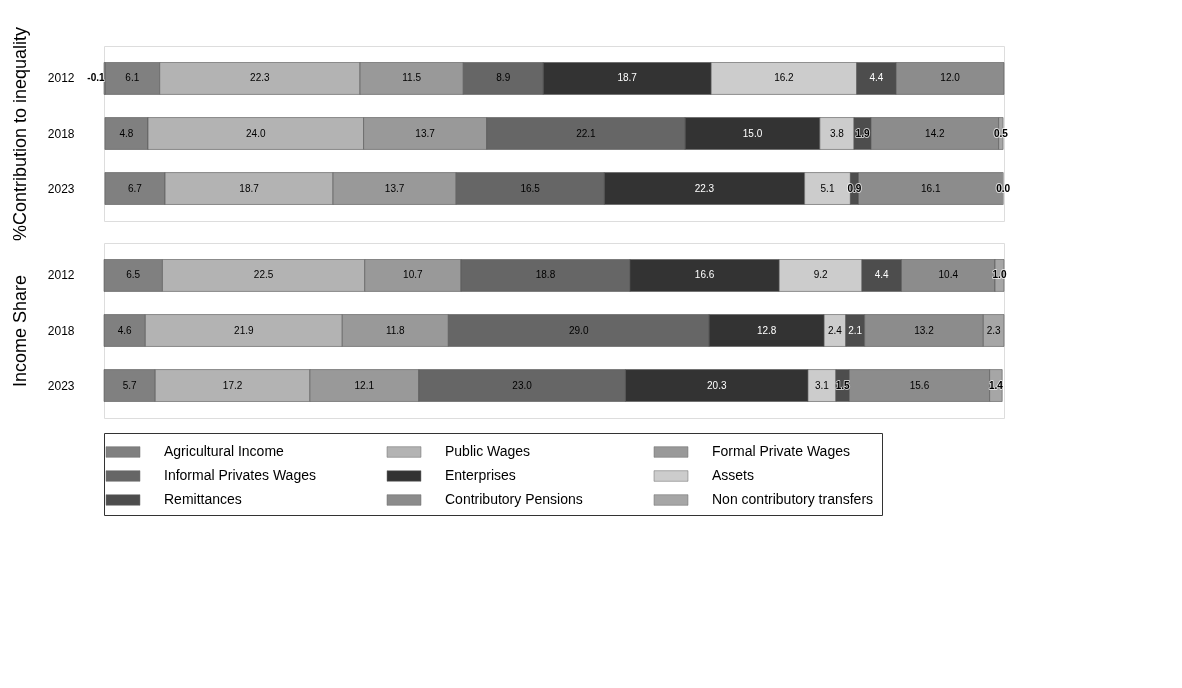 This screenshot has height=688, width=1182. Describe the element at coordinates (522, 385) in the screenshot. I see `data-label: 23.0` at that location.